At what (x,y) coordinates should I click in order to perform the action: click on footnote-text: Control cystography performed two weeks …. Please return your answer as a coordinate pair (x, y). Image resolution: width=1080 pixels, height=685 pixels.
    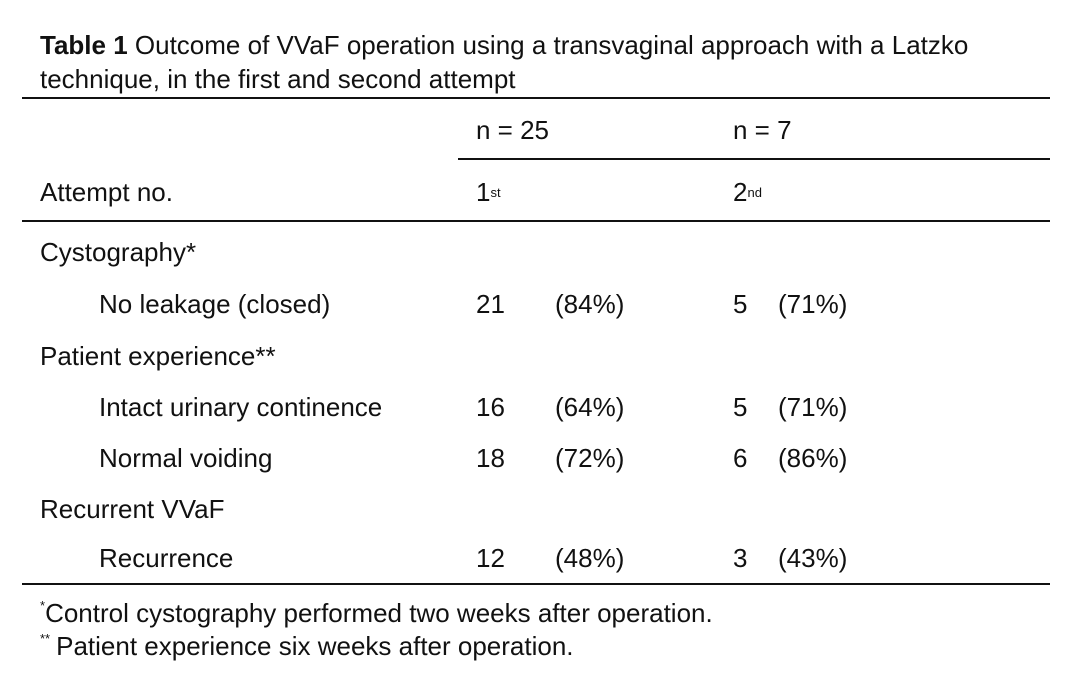
    Looking at the image, I should click on (379, 613).